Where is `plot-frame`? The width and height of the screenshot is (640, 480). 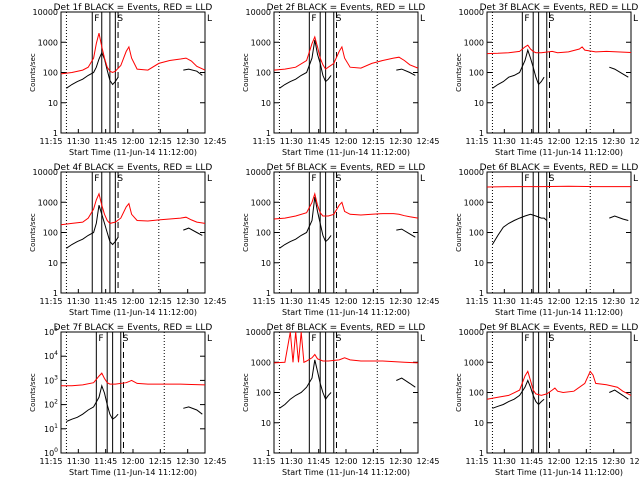 plot-frame is located at coordinates (133, 232).